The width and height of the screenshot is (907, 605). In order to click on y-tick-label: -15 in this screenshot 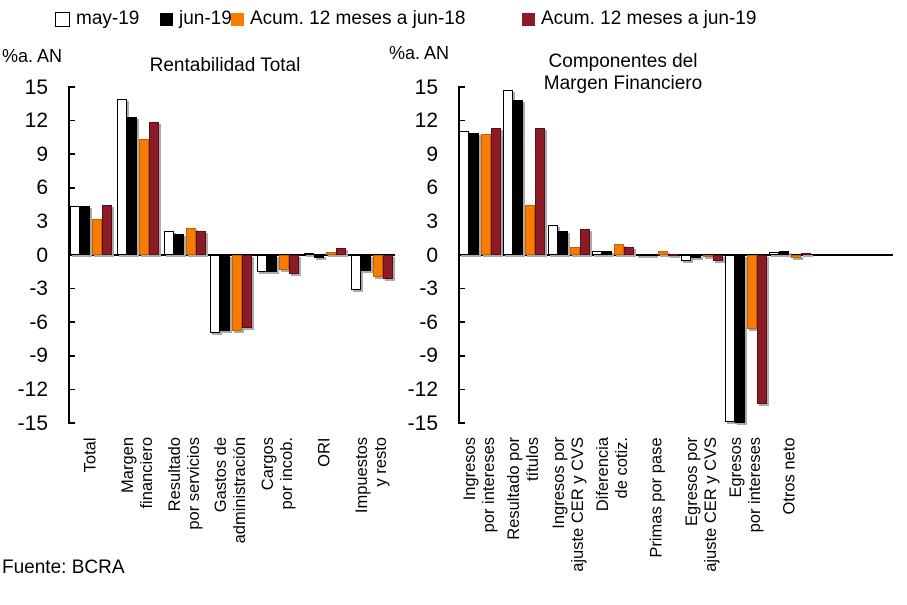, I will do `click(422, 423)`.